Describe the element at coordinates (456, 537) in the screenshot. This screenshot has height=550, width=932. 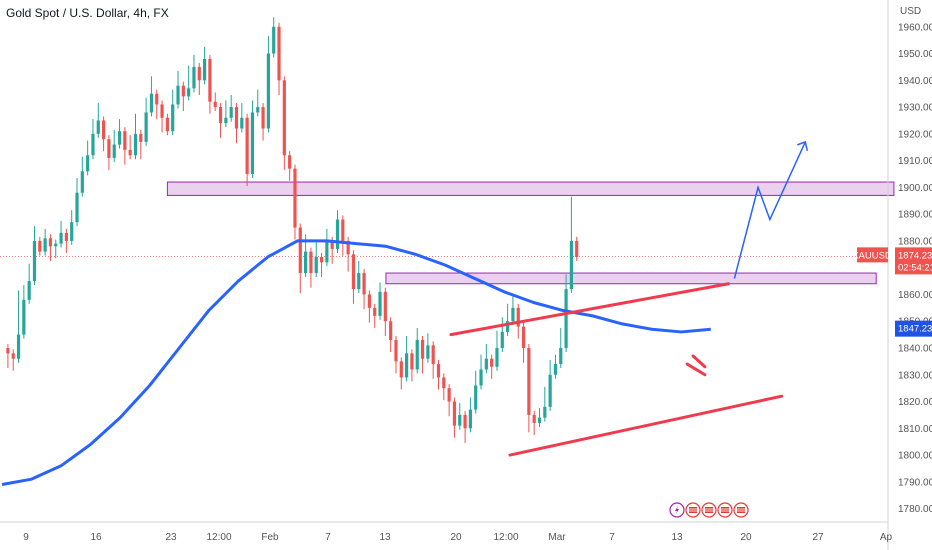
I see `x-tick-label: 20` at that location.